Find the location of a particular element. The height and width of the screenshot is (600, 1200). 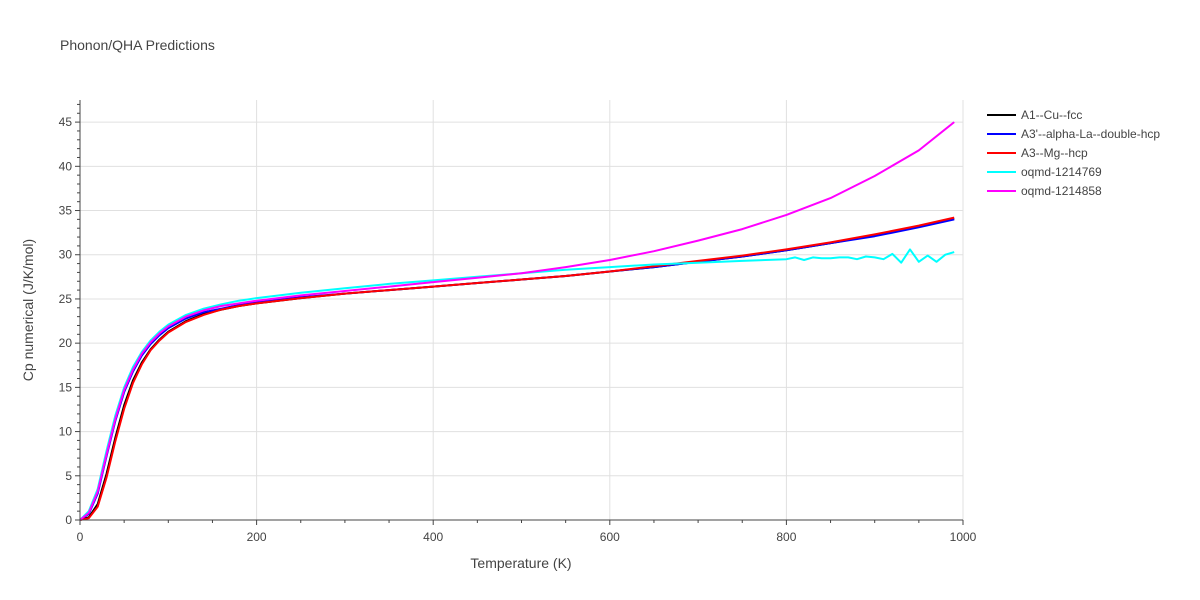

y-tick-label: 25 is located at coordinates (66, 299).